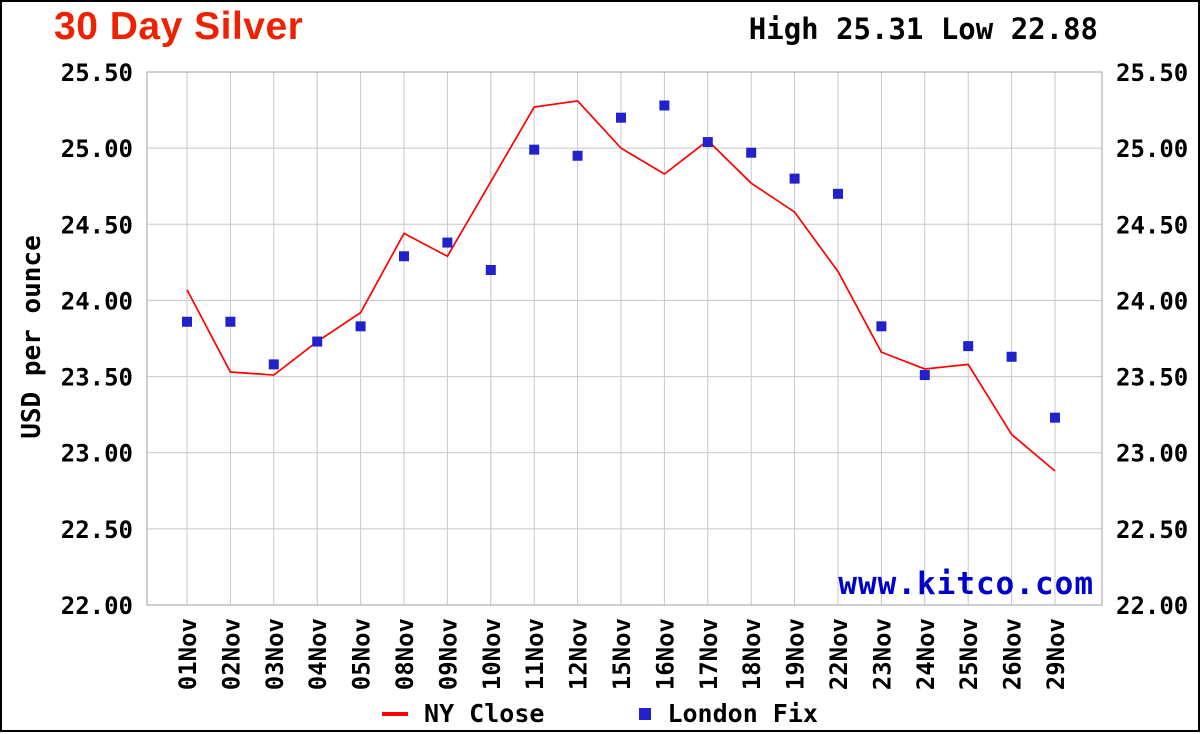  I want to click on high-low-label: High 25.31 Low 22.88, so click(923, 29).